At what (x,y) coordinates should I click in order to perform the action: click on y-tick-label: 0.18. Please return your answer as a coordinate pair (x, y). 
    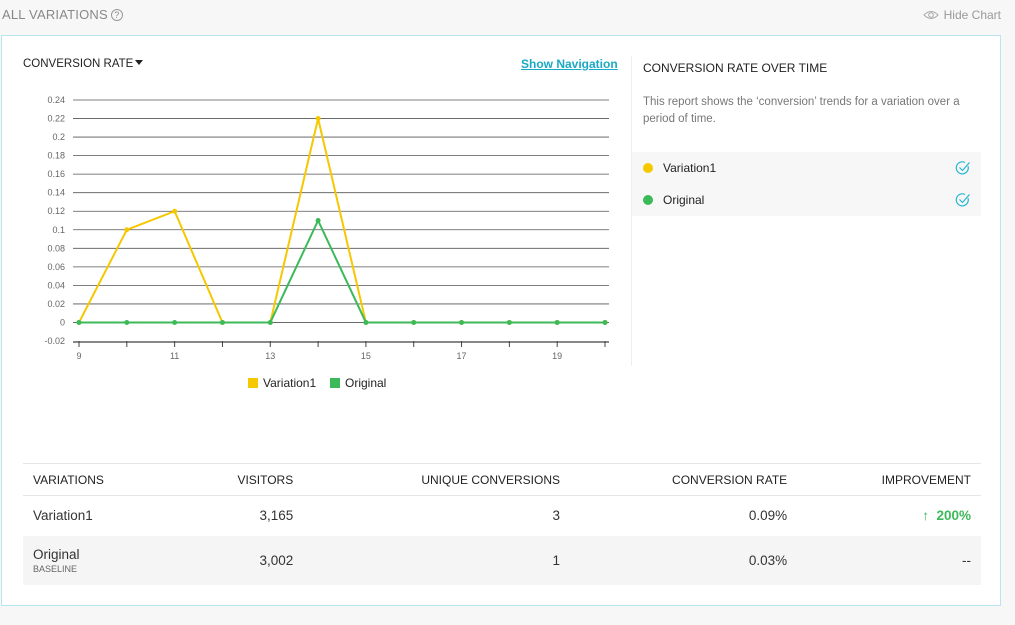
    Looking at the image, I should click on (56, 156).